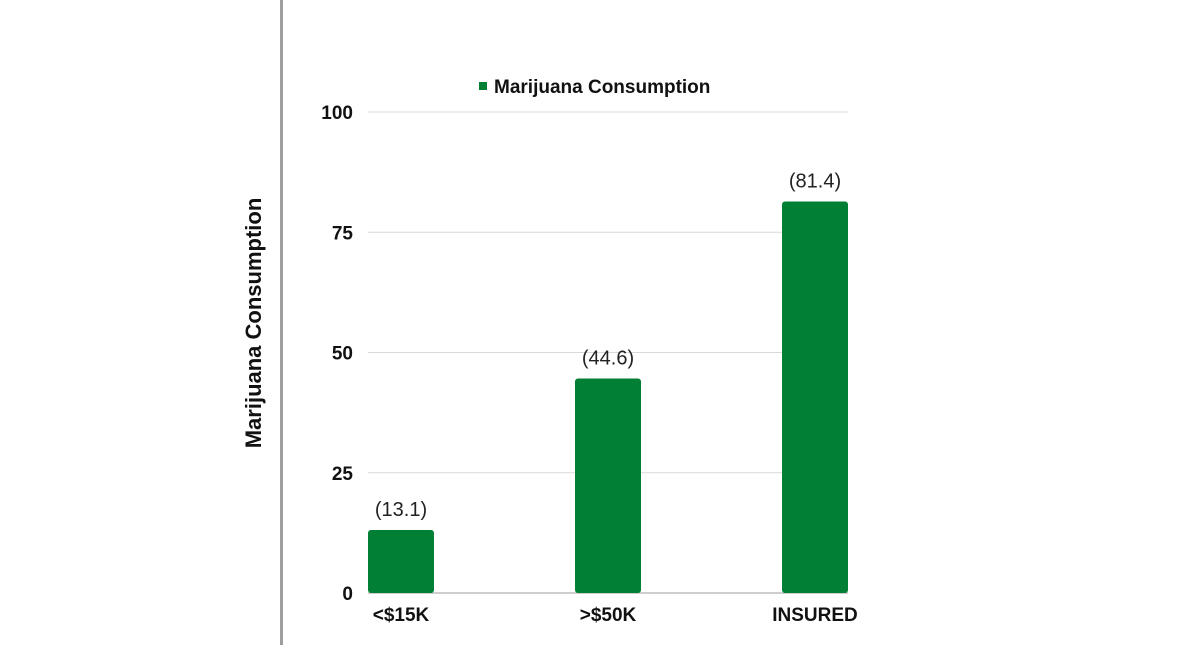 The width and height of the screenshot is (1200, 645). What do you see at coordinates (602, 87) in the screenshot?
I see `legend-label: Marijuana Consumption` at bounding box center [602, 87].